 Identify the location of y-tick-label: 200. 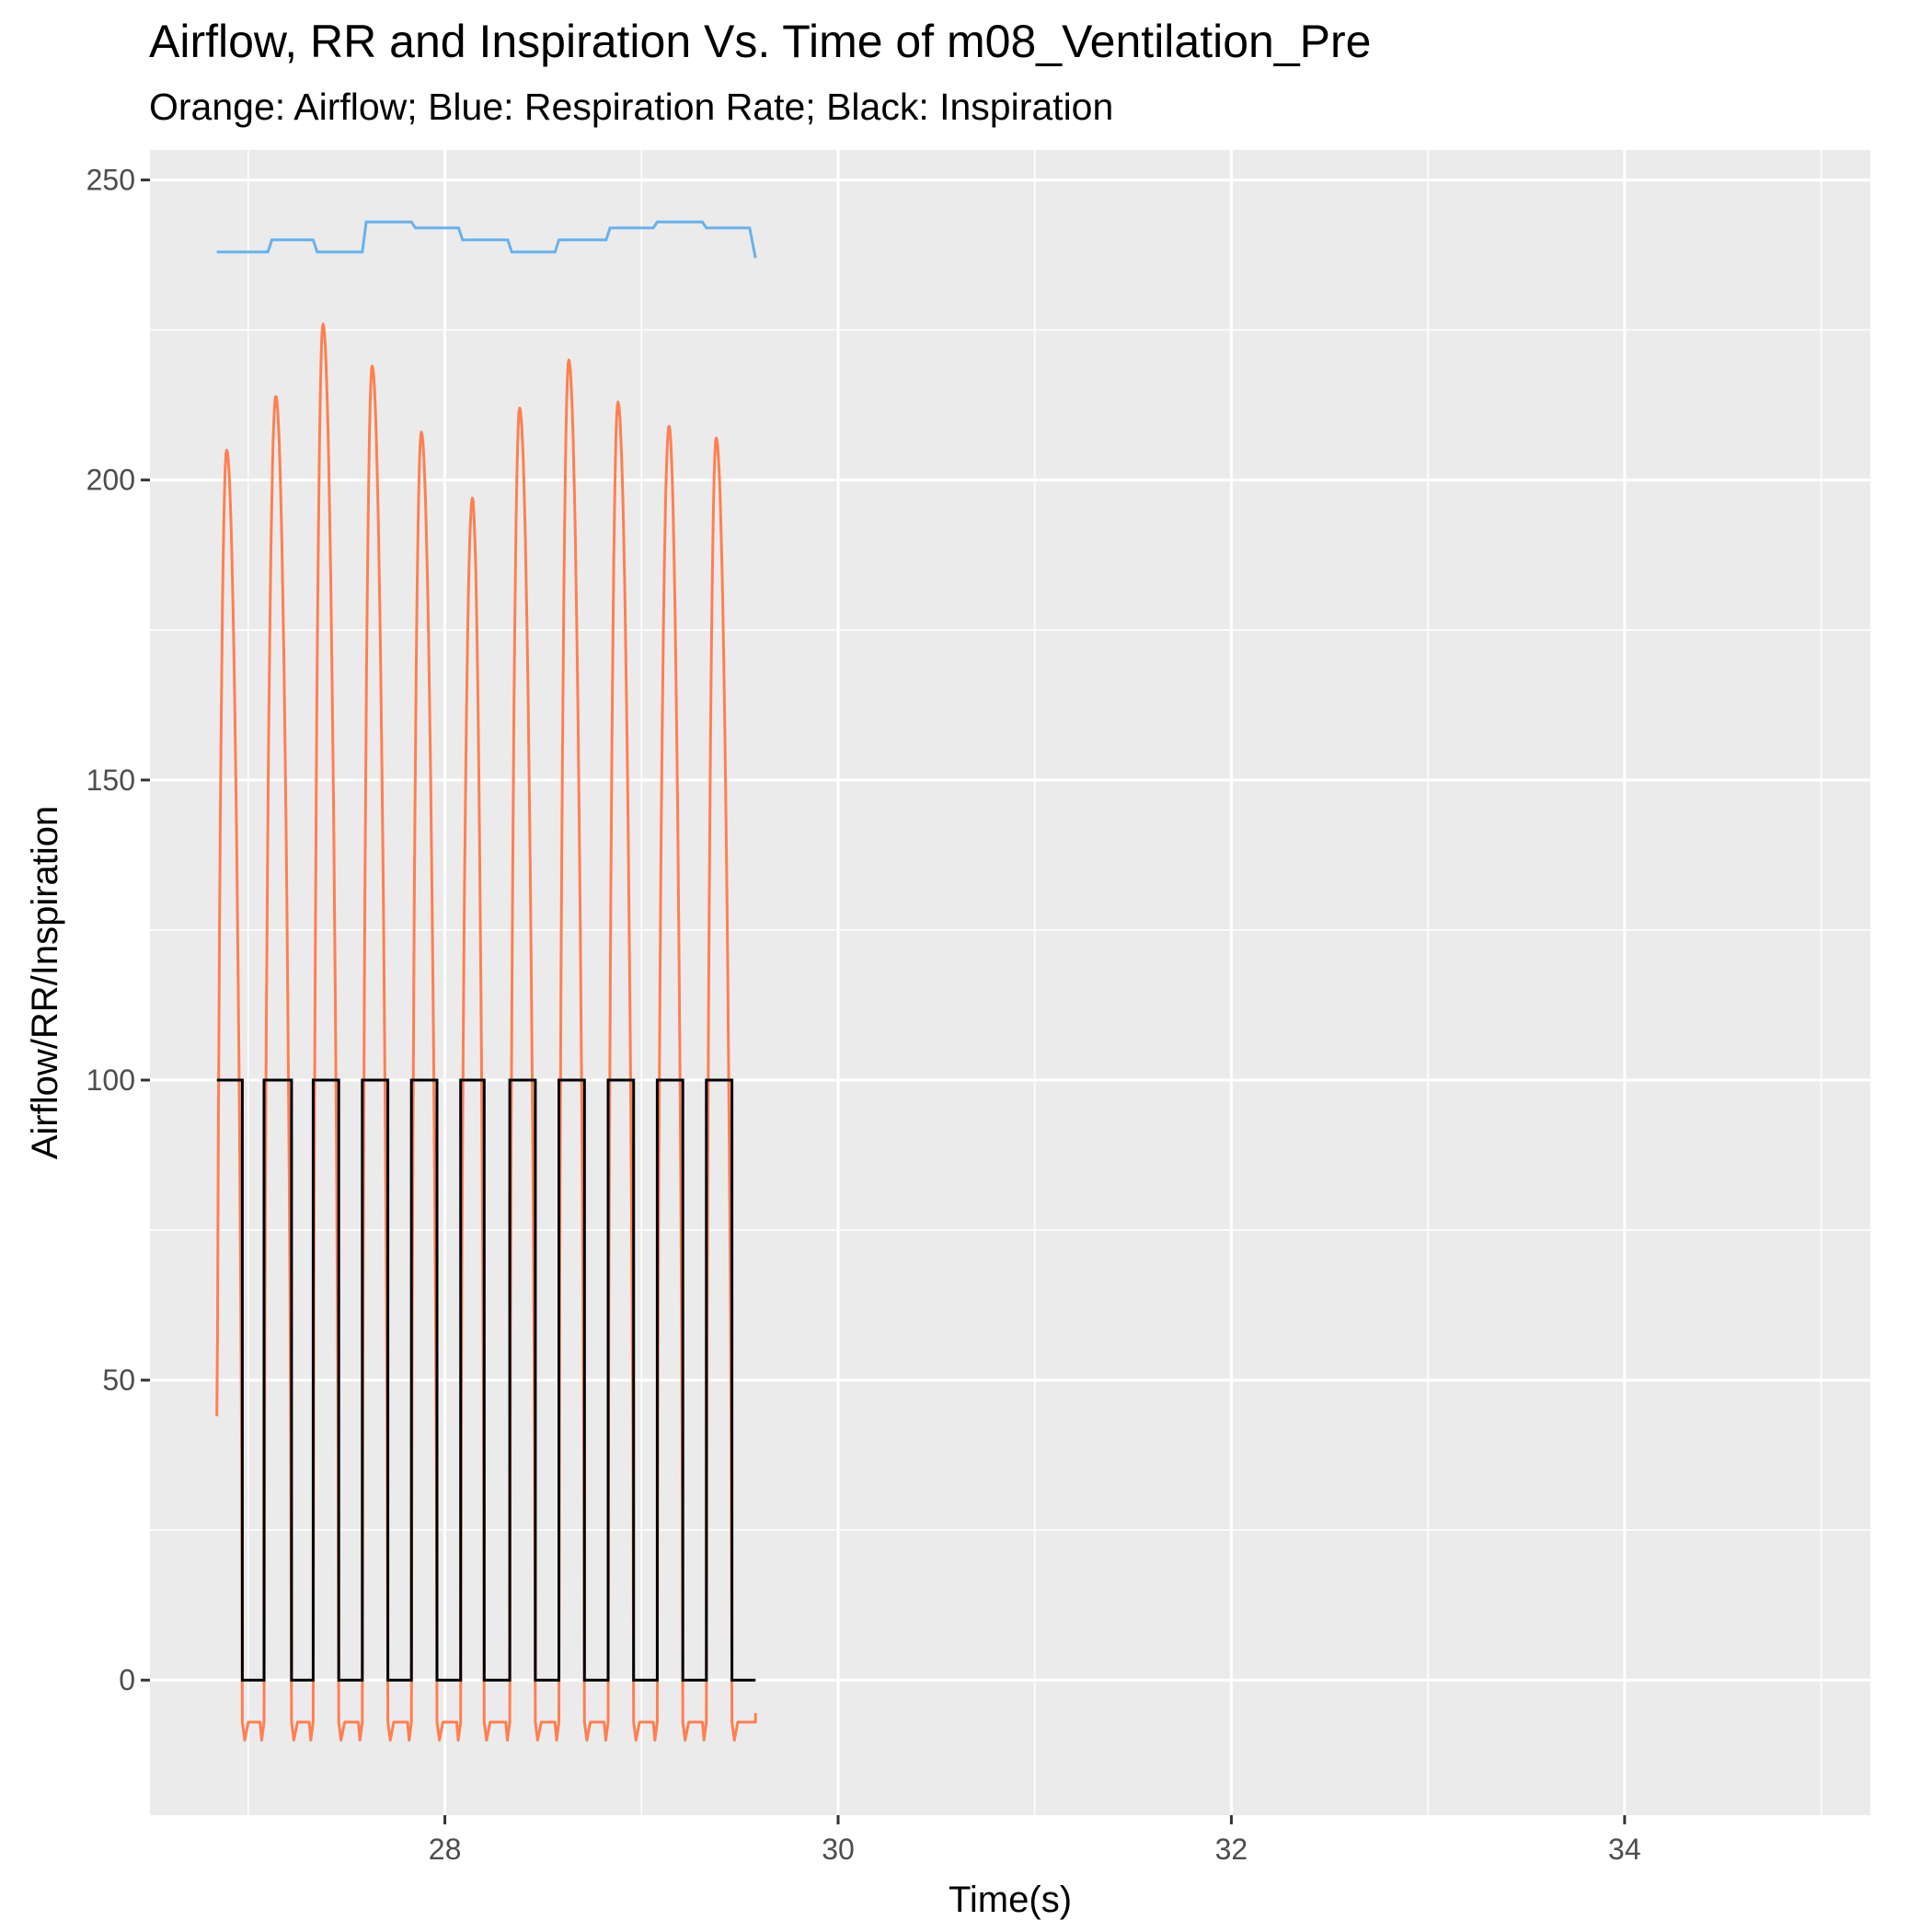
(110, 480).